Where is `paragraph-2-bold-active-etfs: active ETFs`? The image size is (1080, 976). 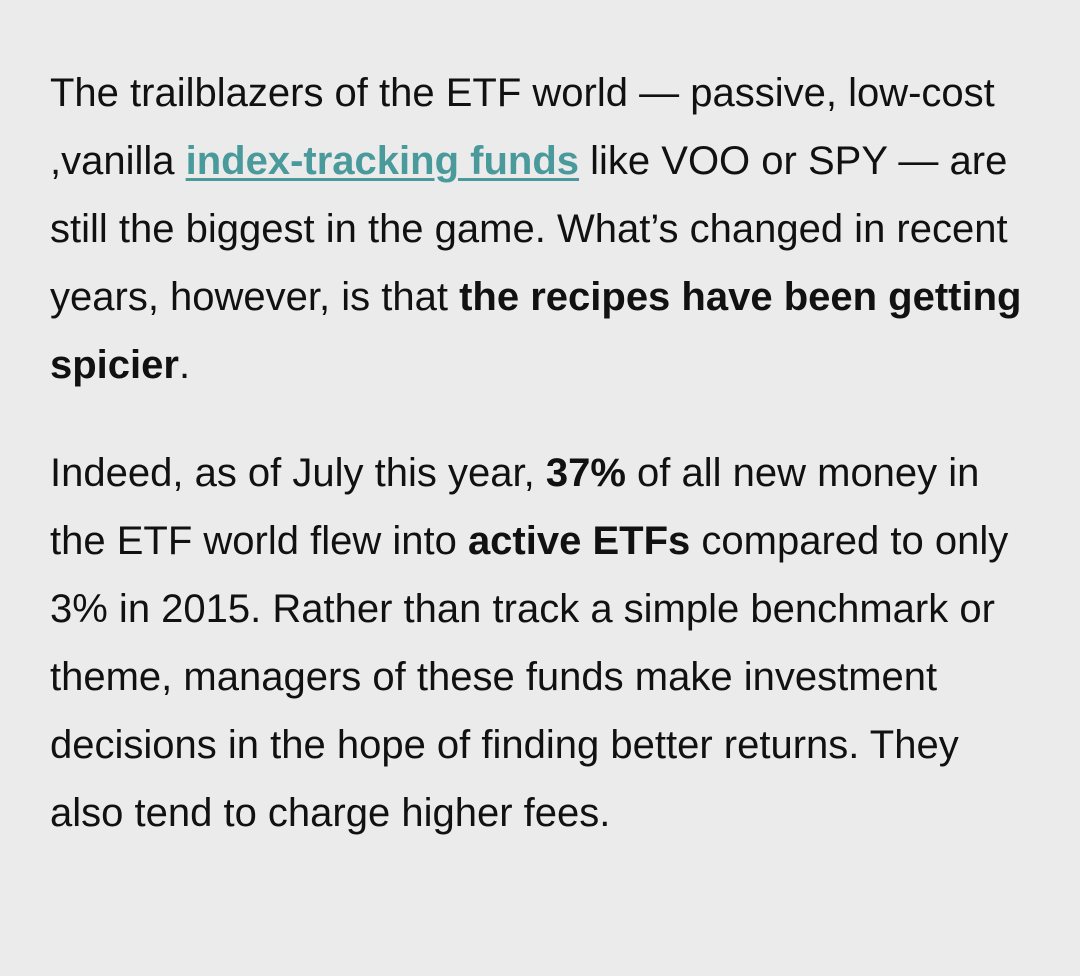 paragraph-2-bold-active-etfs: active ETFs is located at coordinates (579, 541).